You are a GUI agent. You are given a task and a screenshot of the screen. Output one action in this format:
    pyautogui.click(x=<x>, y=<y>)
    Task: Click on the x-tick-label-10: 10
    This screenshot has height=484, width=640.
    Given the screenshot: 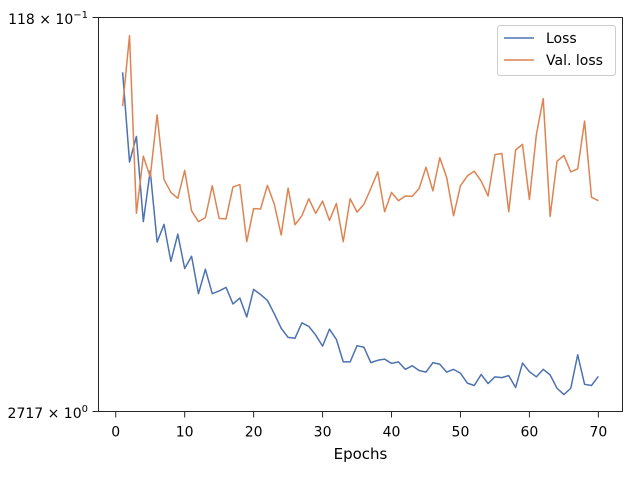 What is the action you would take?
    pyautogui.click(x=185, y=433)
    